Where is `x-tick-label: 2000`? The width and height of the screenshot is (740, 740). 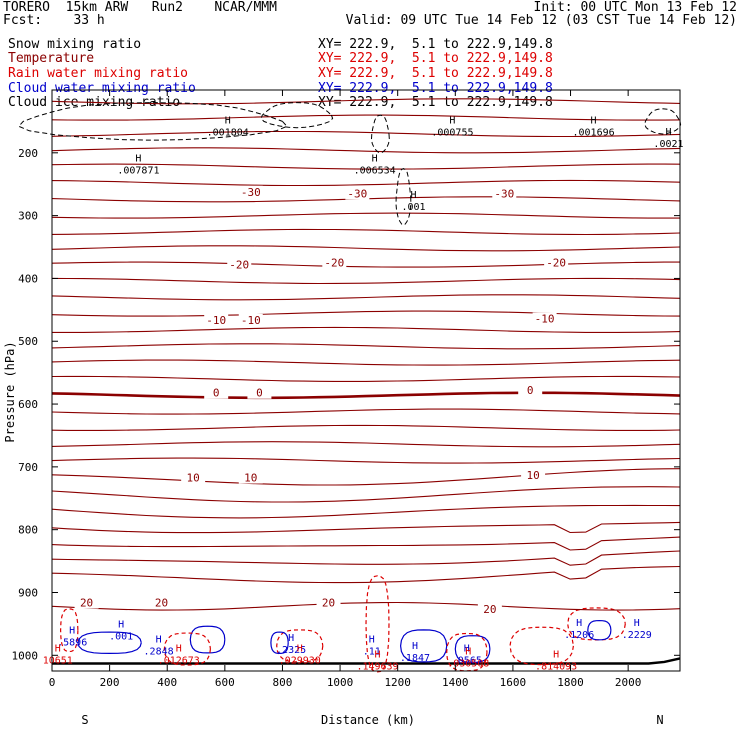
x-tick-label: 2000 is located at coordinates (628, 682).